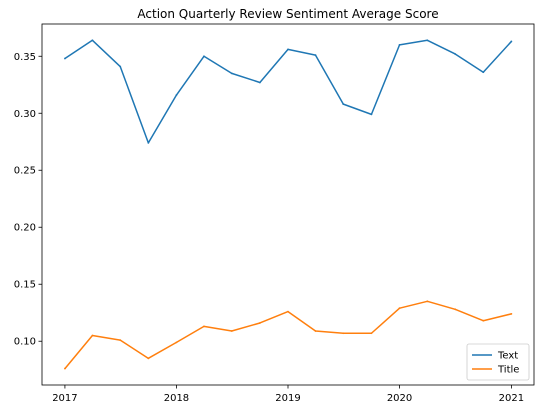 Image resolution: width=544 pixels, height=412 pixels. What do you see at coordinates (507, 356) in the screenshot?
I see `legend-label-text: Text` at bounding box center [507, 356].